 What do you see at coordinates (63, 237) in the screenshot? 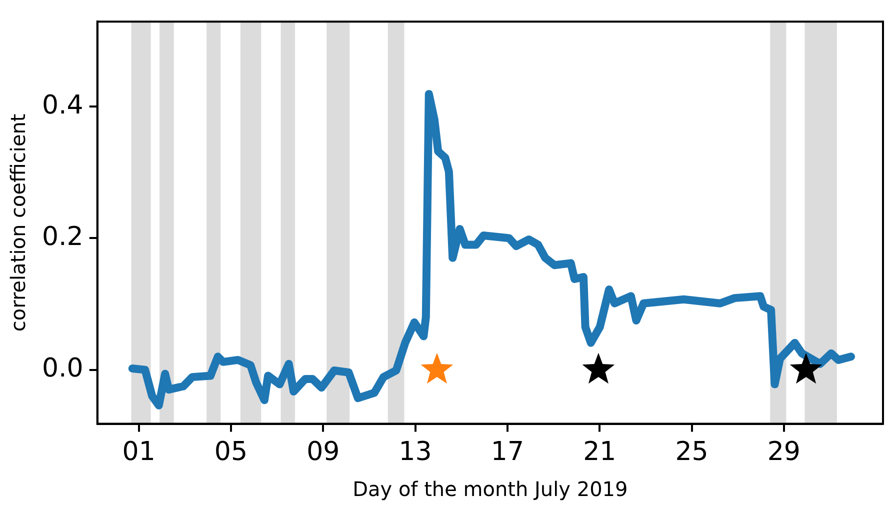
I see `y-tick-label: 0.2` at bounding box center [63, 237].